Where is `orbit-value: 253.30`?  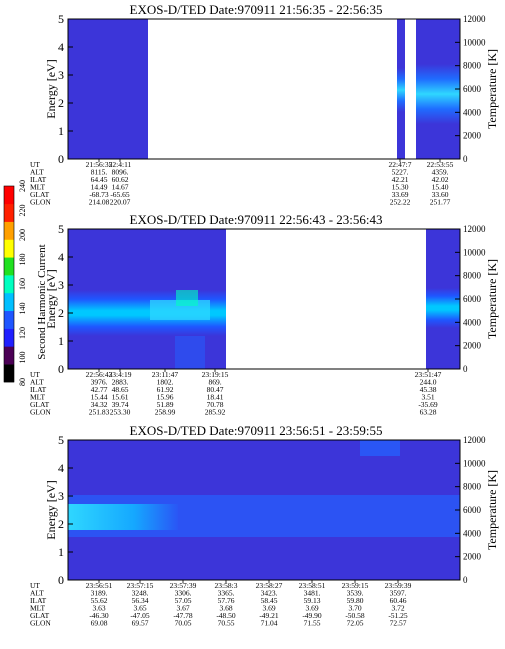
orbit-value: 253.30 is located at coordinates (120, 412).